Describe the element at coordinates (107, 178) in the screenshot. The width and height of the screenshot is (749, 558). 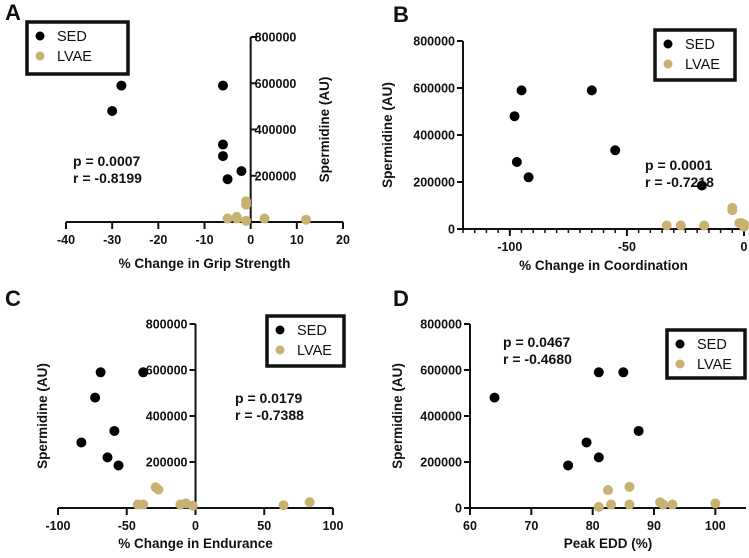
I see `r-value: r = -0.8199` at that location.